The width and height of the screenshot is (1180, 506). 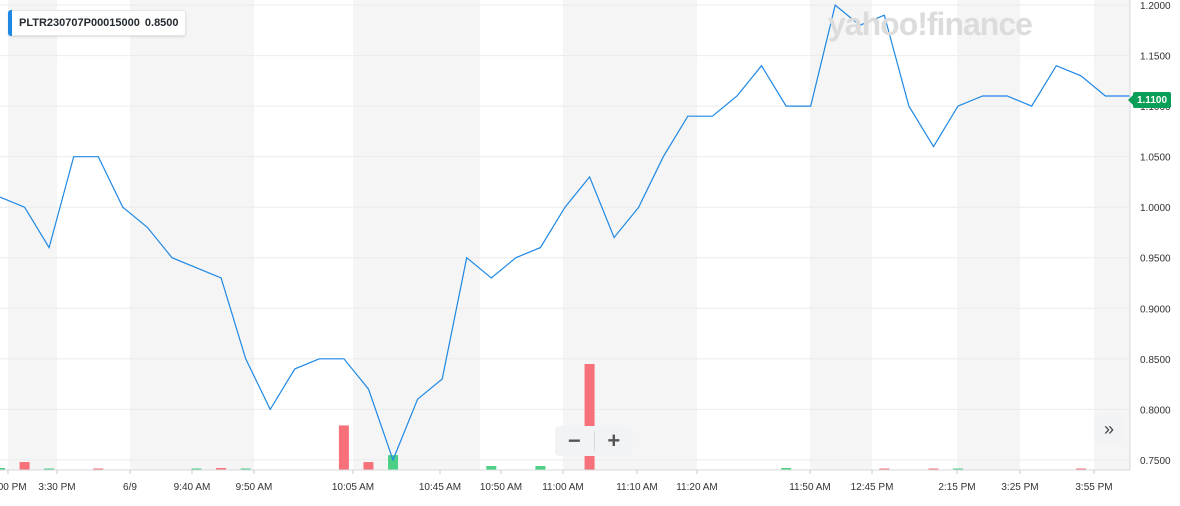 I want to click on x-tick-label: 10:50 AM, so click(x=501, y=487).